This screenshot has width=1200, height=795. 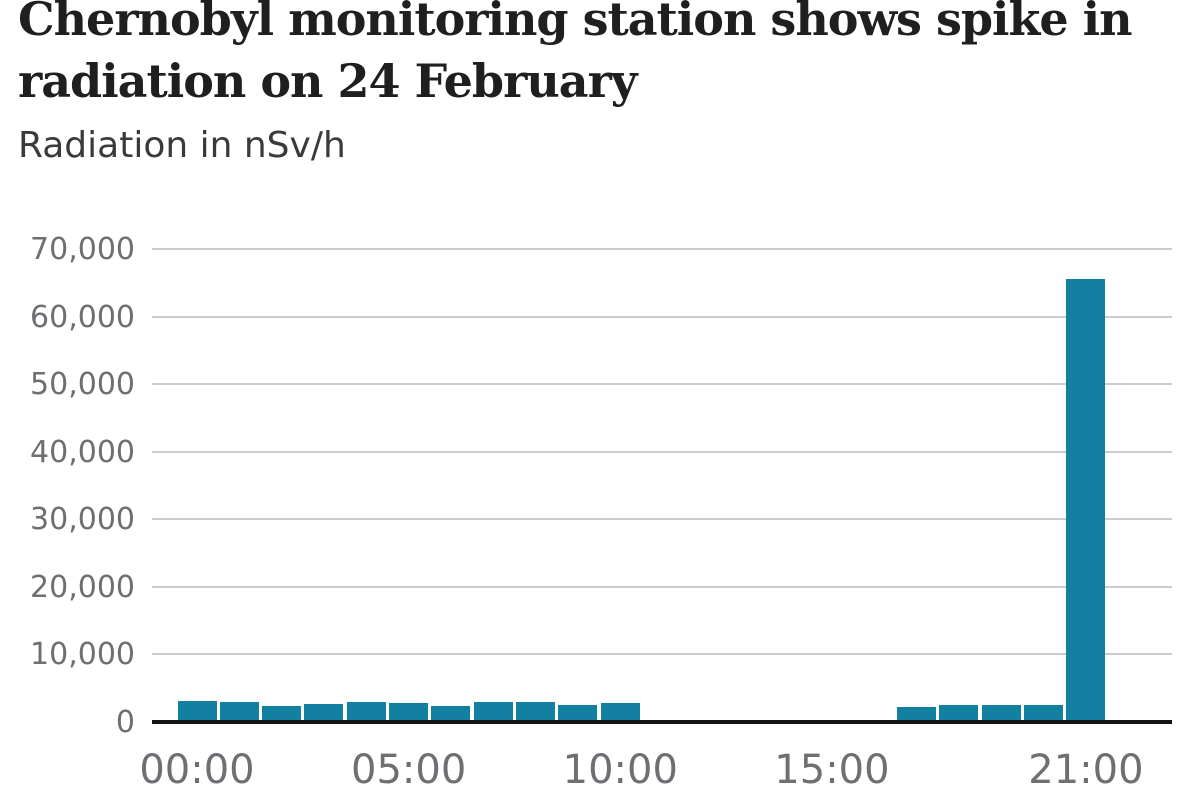 What do you see at coordinates (82, 249) in the screenshot?
I see `y-axis-tick-label: 70,000` at bounding box center [82, 249].